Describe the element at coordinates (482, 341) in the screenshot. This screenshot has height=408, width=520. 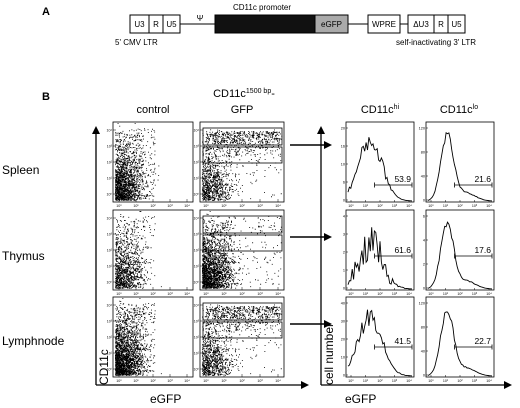
I see `percentage-label: 22.7` at that location.